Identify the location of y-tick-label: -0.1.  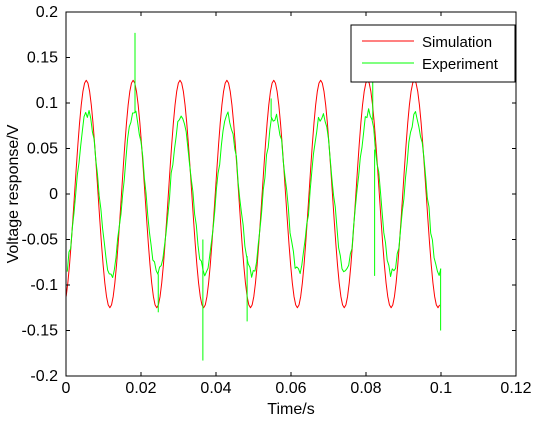
(44, 285).